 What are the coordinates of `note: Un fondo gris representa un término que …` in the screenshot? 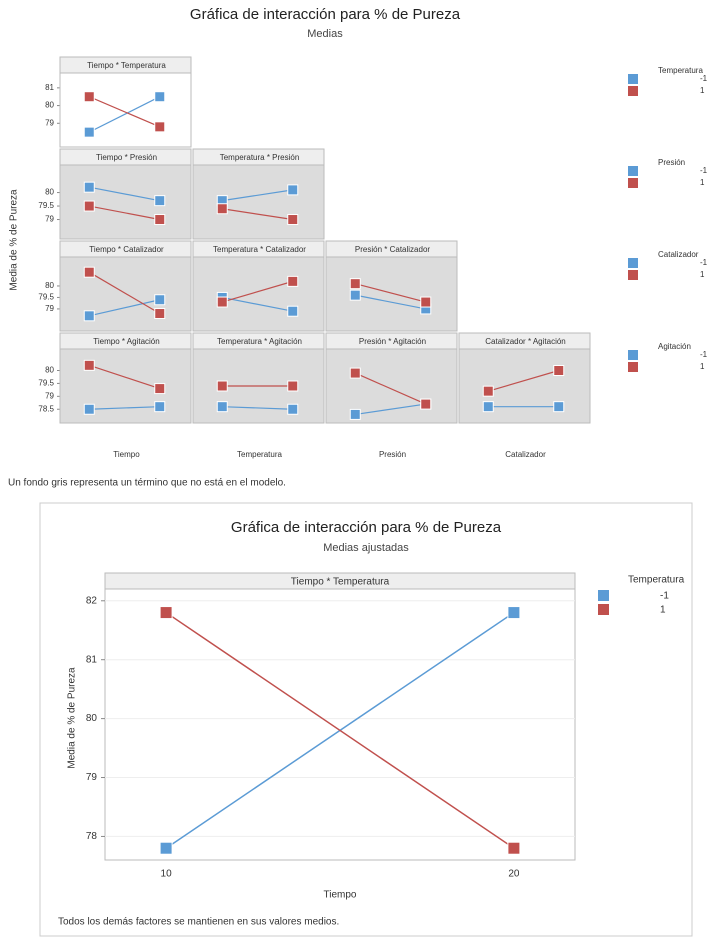 It's located at (147, 483).